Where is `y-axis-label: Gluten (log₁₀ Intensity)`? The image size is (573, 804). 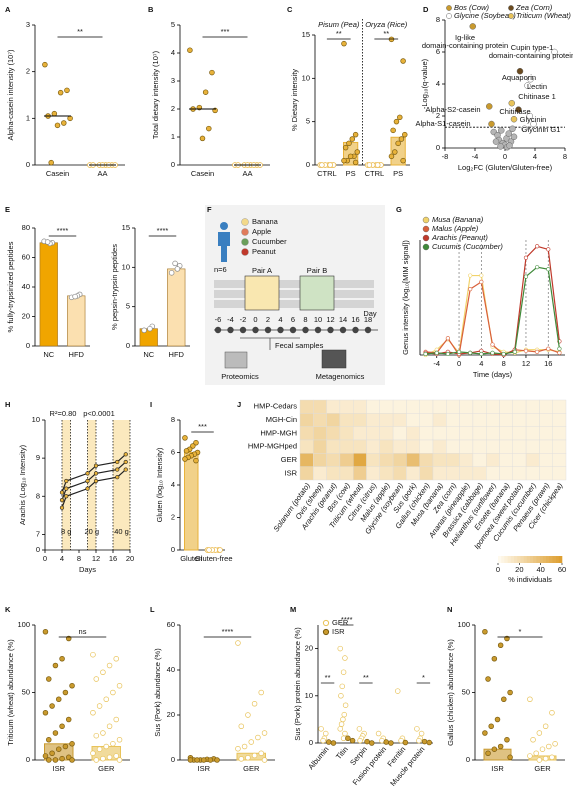 y-axis-label: Gluten (log₁₀ Intensity) is located at coordinates (159, 484).